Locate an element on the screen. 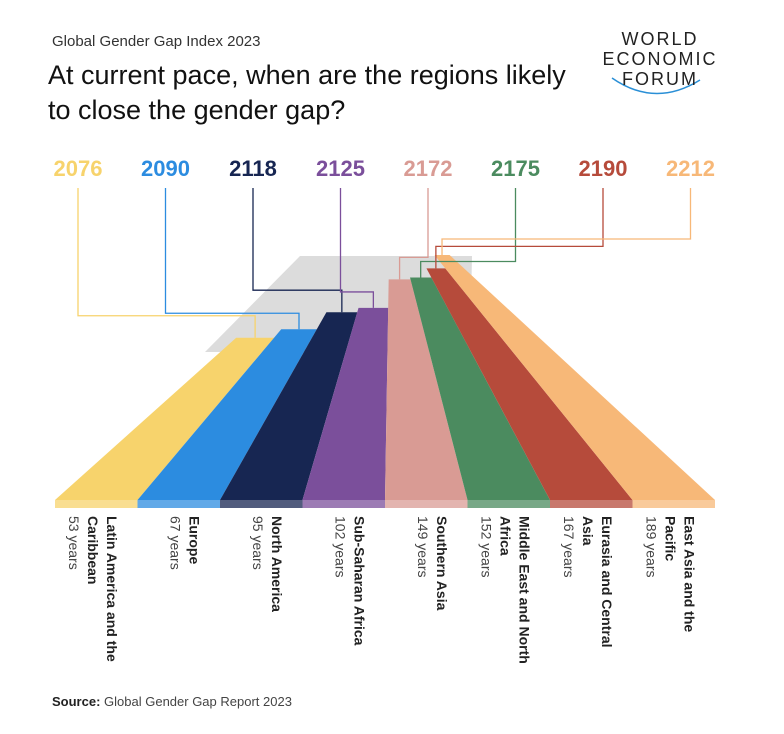 This screenshot has height=734, width=784. region-name: East Asia and the Pacific is located at coordinates (680, 574).